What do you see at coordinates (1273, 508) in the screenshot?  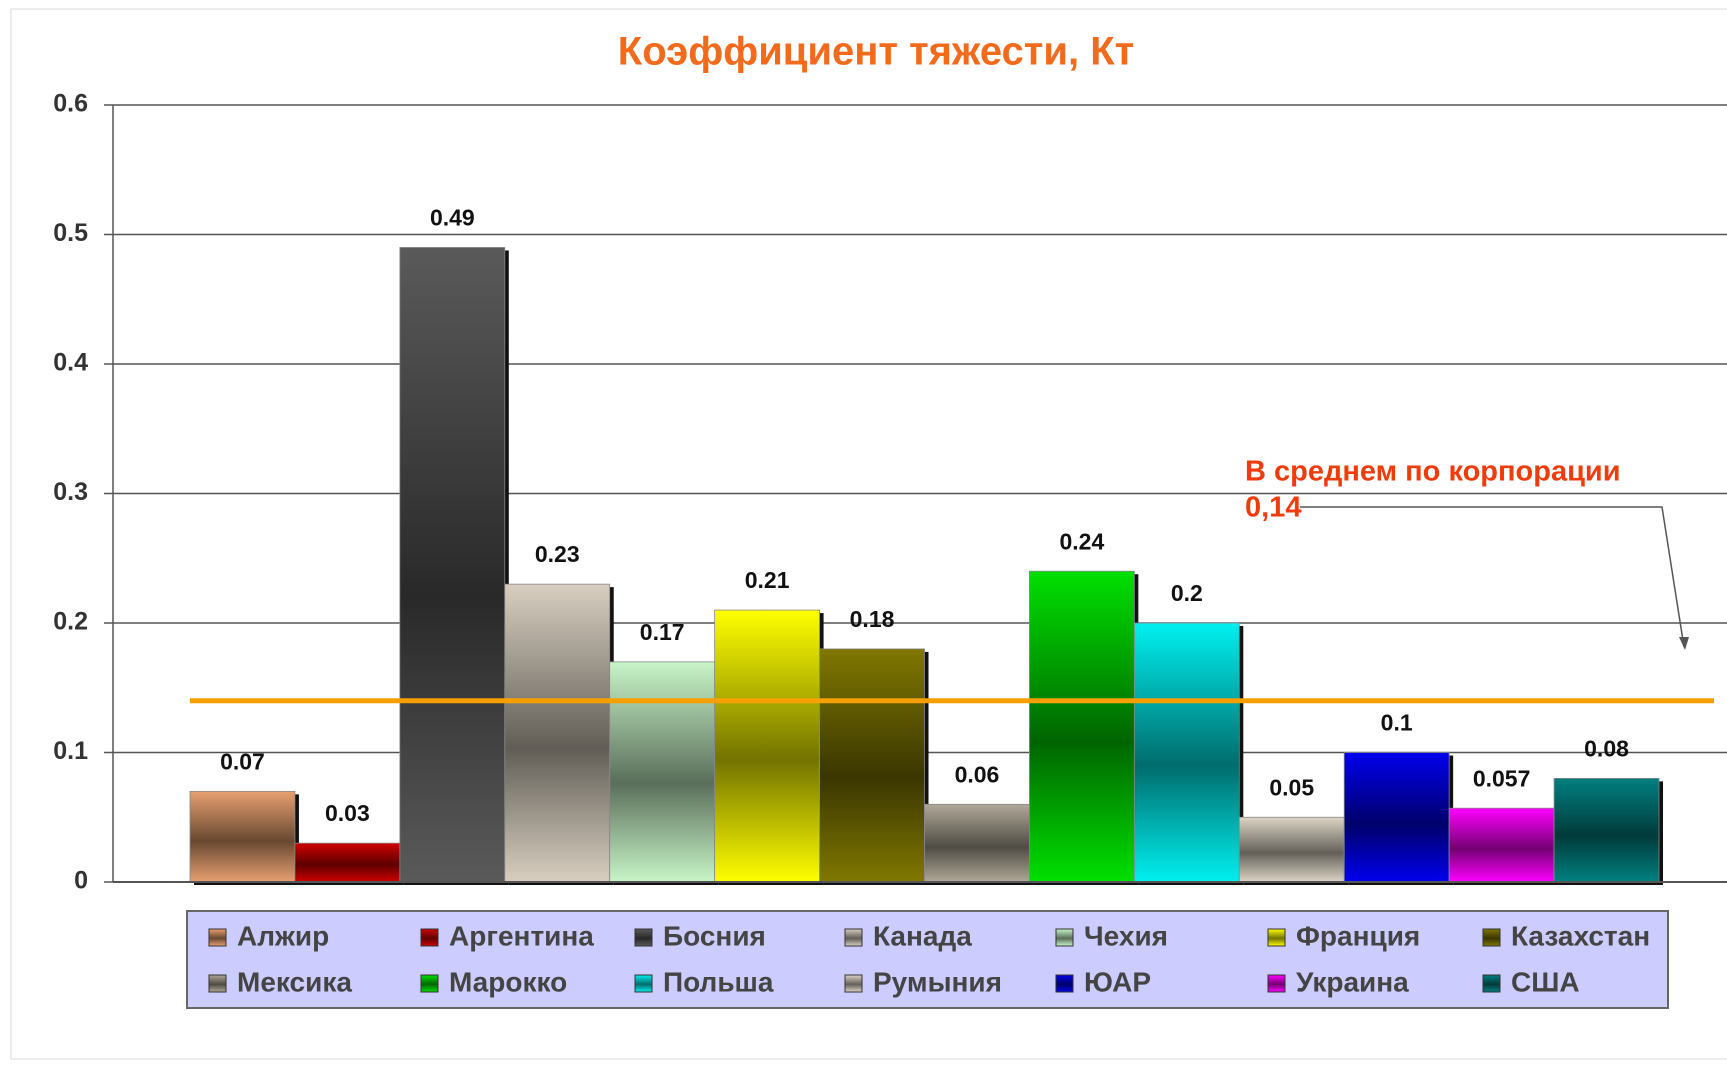 I see `annotation: 0,14` at bounding box center [1273, 508].